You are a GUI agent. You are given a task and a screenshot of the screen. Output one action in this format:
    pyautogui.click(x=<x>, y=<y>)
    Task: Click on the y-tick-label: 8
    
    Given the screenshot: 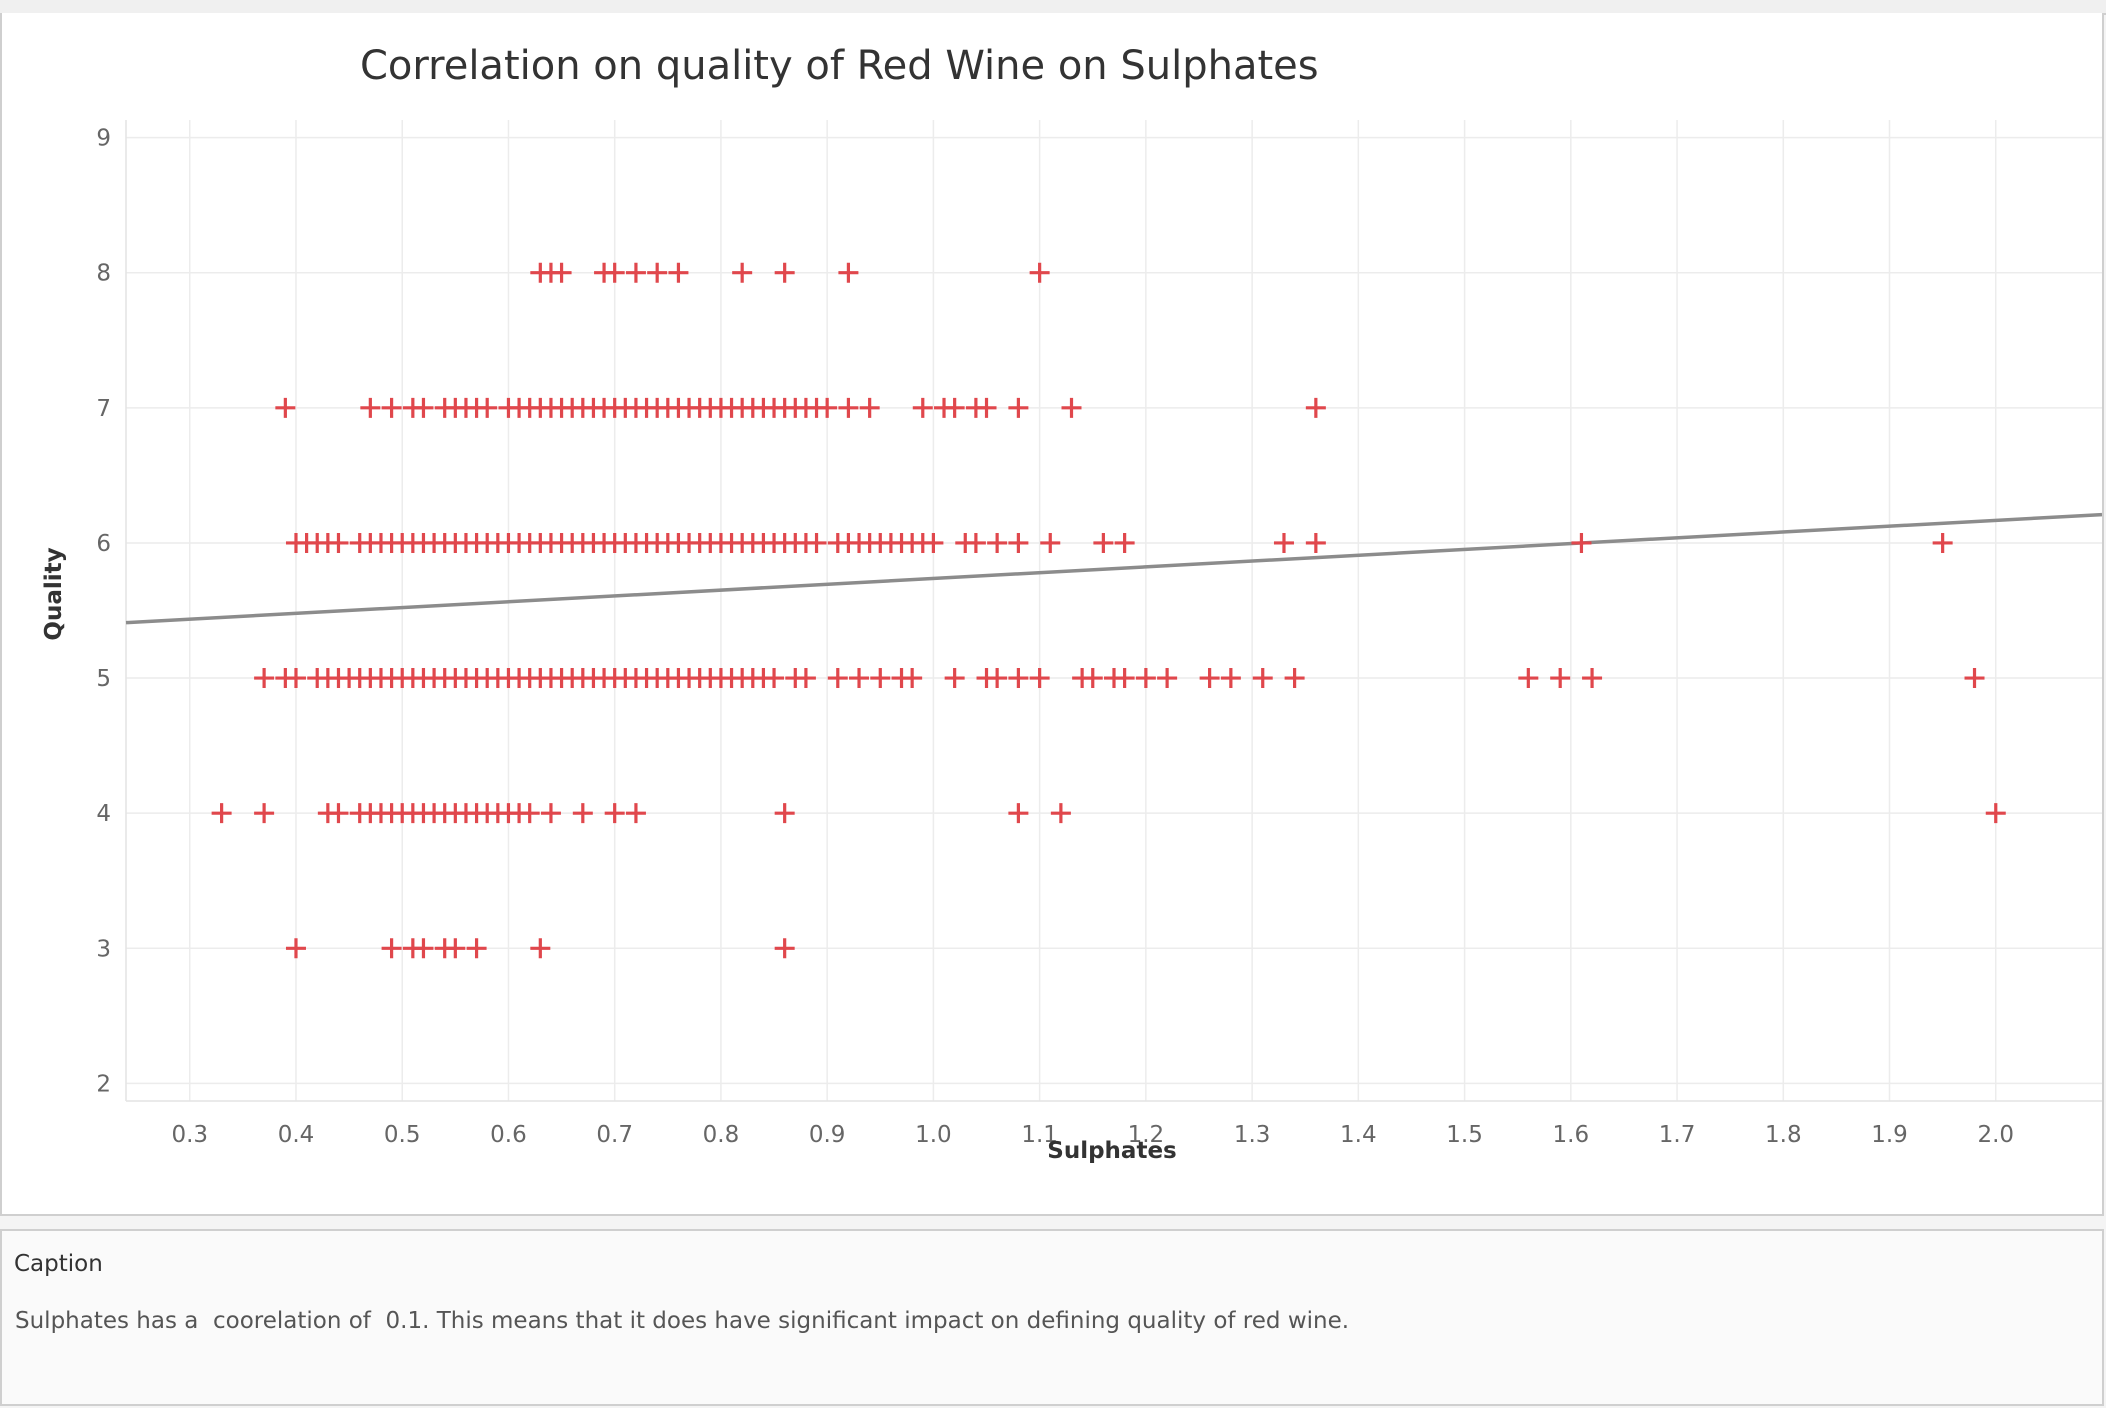 What is the action you would take?
    pyautogui.click(x=103, y=274)
    